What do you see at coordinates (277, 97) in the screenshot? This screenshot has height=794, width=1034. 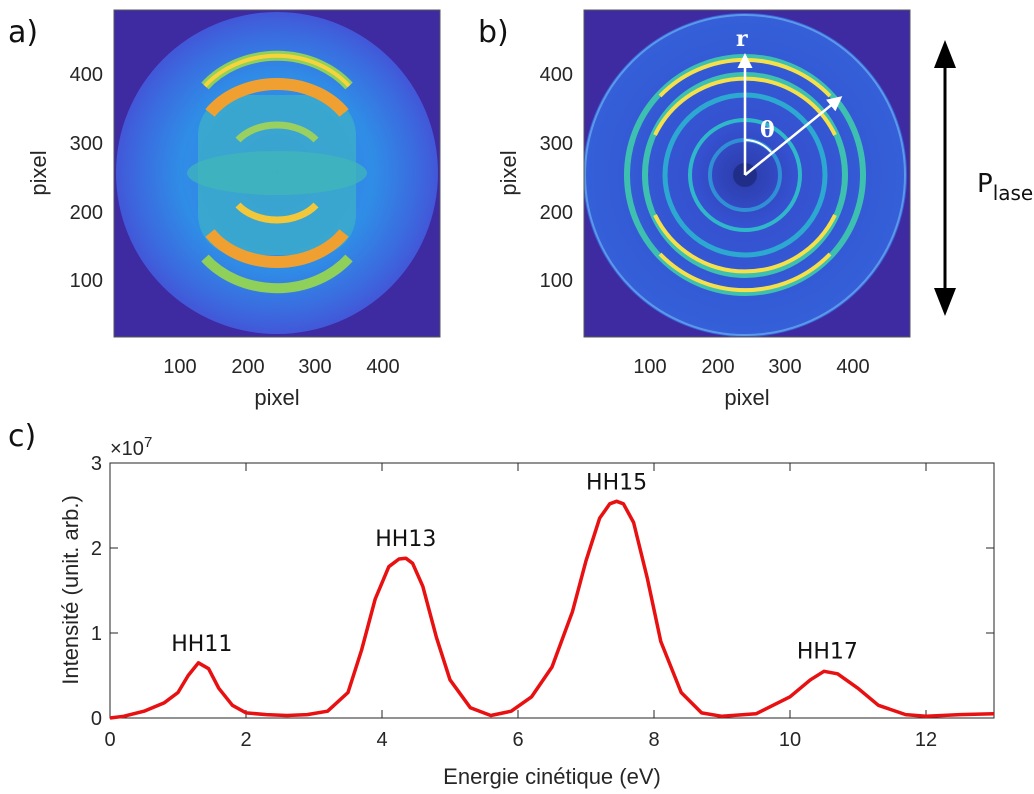 I see `panel-a-arc-top-inner` at bounding box center [277, 97].